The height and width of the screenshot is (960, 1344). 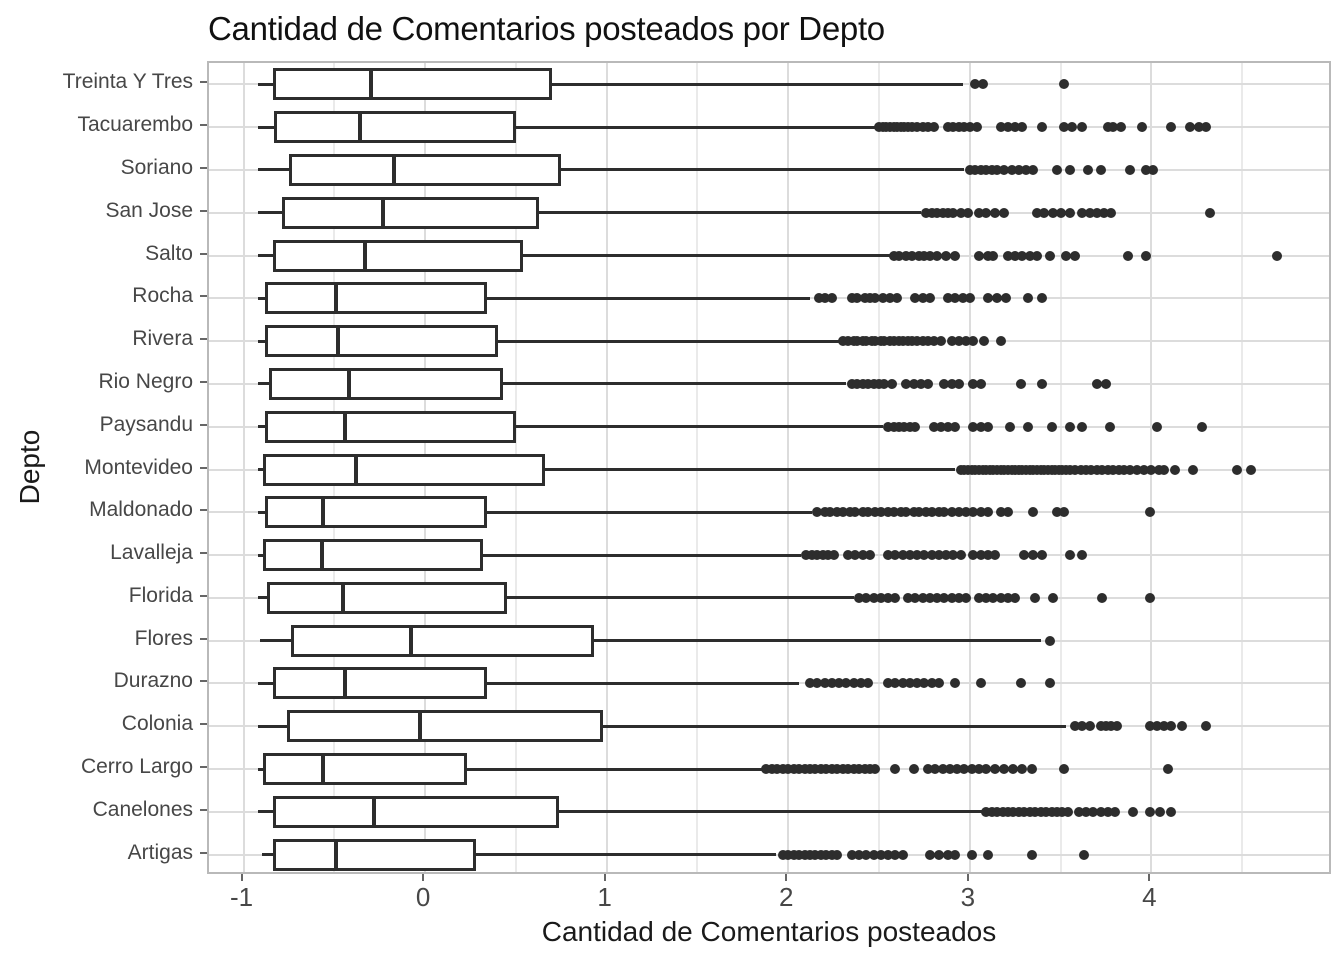 What do you see at coordinates (157, 724) in the screenshot?
I see `y-tick-label: Colonia` at bounding box center [157, 724].